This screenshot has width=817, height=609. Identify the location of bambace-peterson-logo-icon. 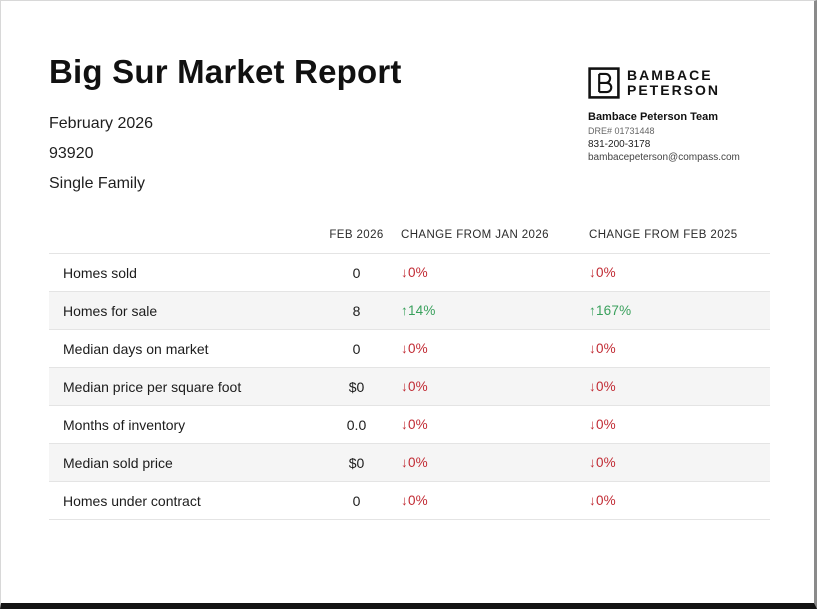
(604, 83).